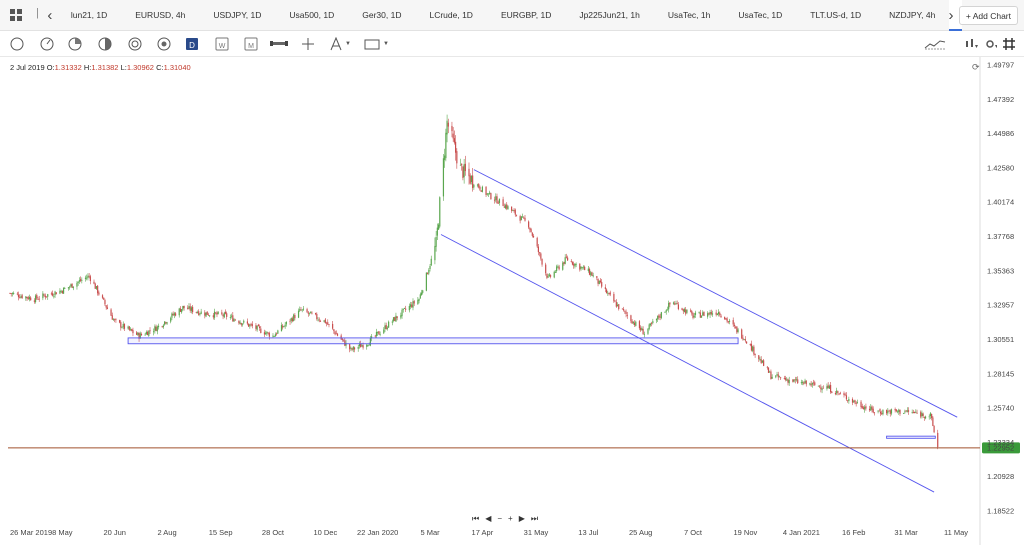  What do you see at coordinates (221, 43) in the screenshot?
I see `calendar-w-icon: W` at bounding box center [221, 43].